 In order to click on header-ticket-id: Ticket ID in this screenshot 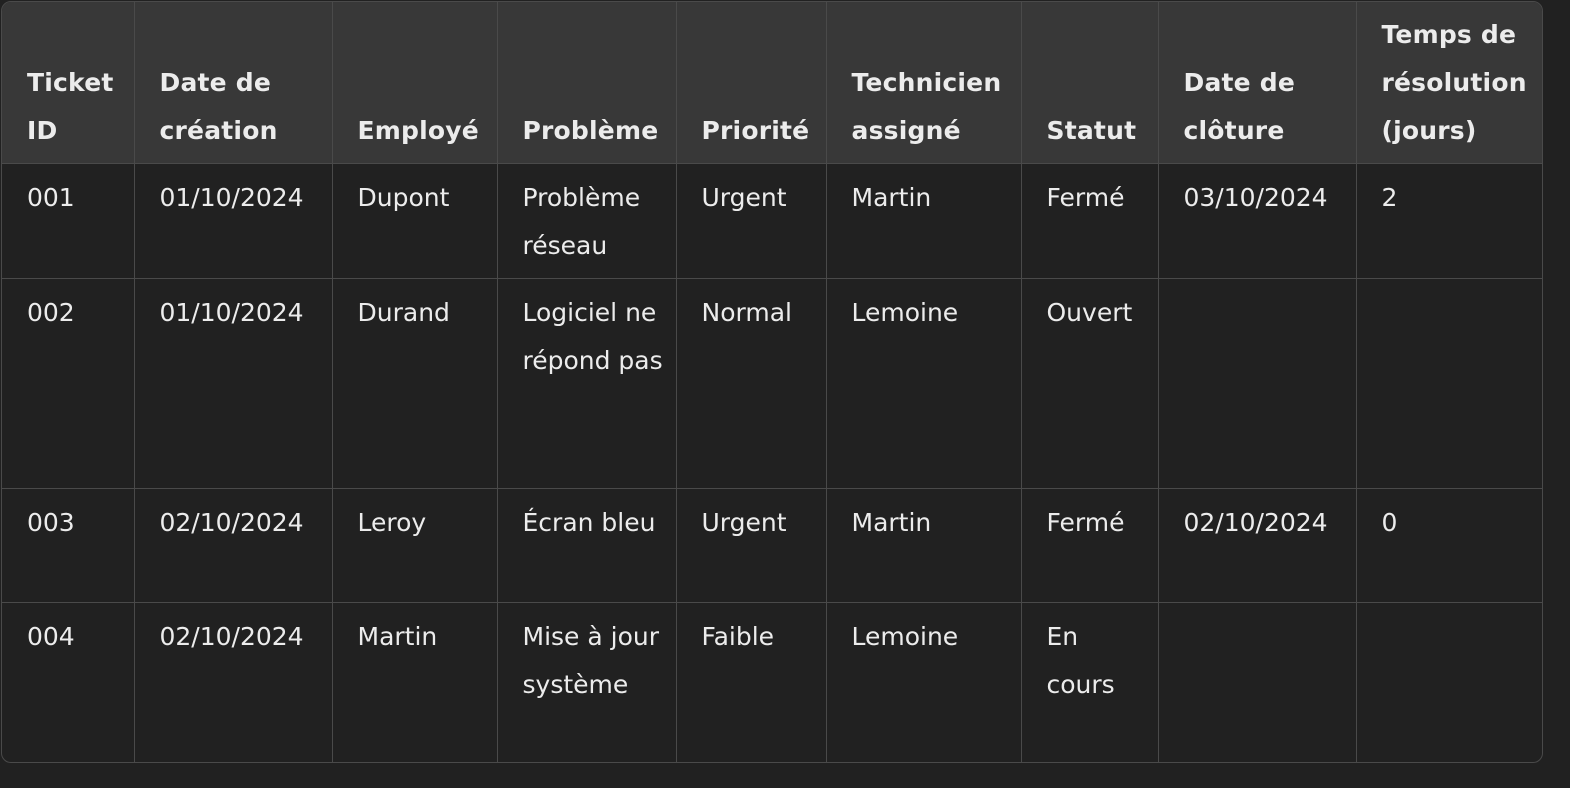, I will do `click(68, 83)`.